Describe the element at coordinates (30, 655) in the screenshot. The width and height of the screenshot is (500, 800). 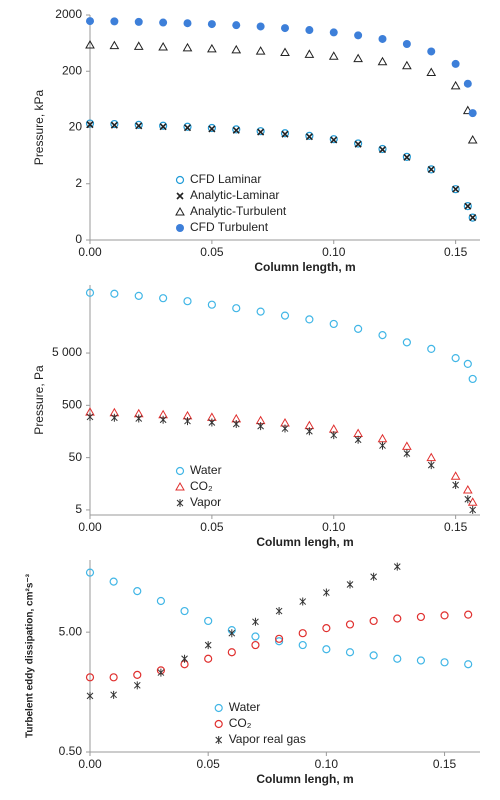
I see `y-axis-label: Turbelent eddy dissipation, cm²s⁻³` at that location.